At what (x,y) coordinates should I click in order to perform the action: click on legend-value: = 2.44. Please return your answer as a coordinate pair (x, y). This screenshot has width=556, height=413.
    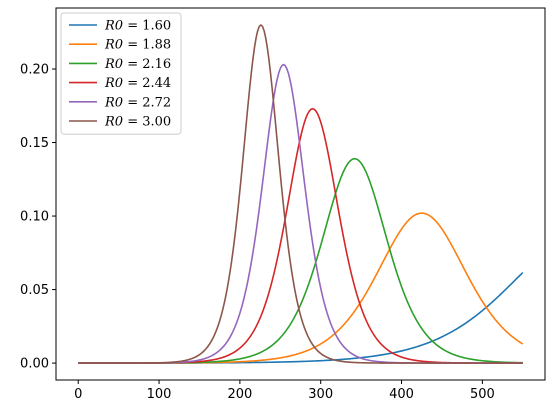
    Looking at the image, I should click on (147, 83).